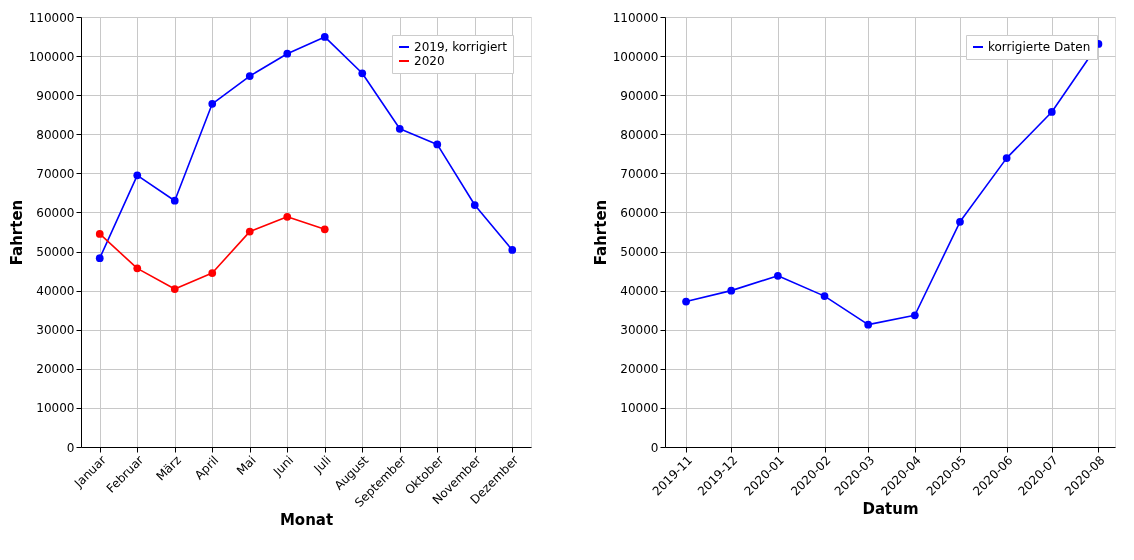 This screenshot has width=1134, height=560. I want to click on legend-label: korrigierte Daten, so click(1039, 47).